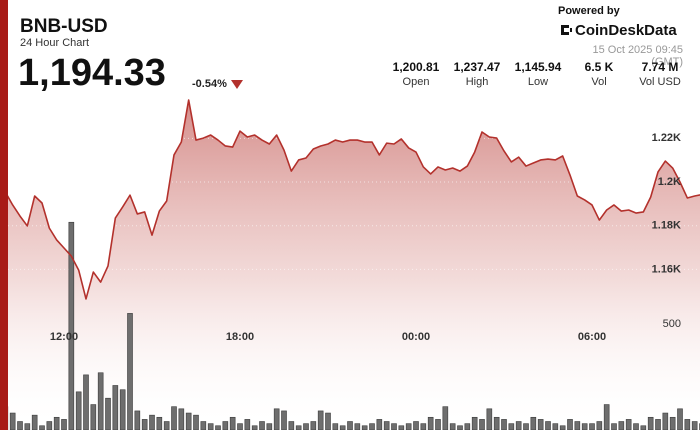 The height and width of the screenshot is (430, 700). What do you see at coordinates (626, 30) in the screenshot?
I see `brand: CoinDeskData` at bounding box center [626, 30].